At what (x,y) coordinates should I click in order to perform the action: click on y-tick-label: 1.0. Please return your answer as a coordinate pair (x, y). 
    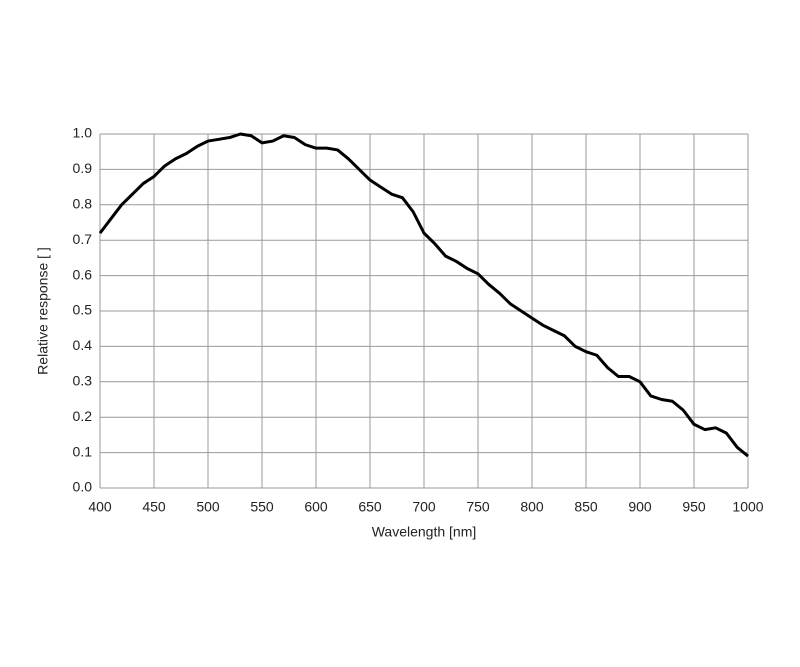
    Looking at the image, I should click on (83, 133).